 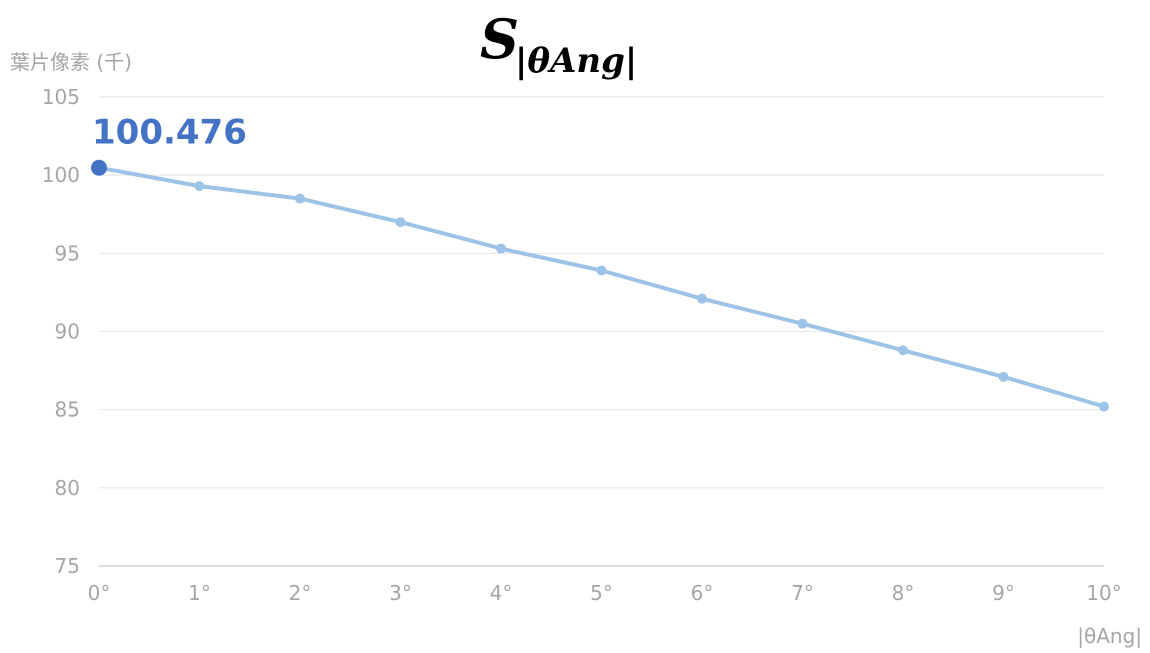 What do you see at coordinates (67, 410) in the screenshot?
I see `y-tick-label: 85` at bounding box center [67, 410].